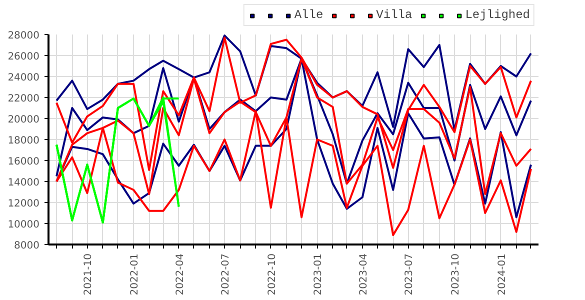  What do you see at coordinates (318, 274) in the screenshot?
I see `x-tick-label: 2023-01` at bounding box center [318, 274].